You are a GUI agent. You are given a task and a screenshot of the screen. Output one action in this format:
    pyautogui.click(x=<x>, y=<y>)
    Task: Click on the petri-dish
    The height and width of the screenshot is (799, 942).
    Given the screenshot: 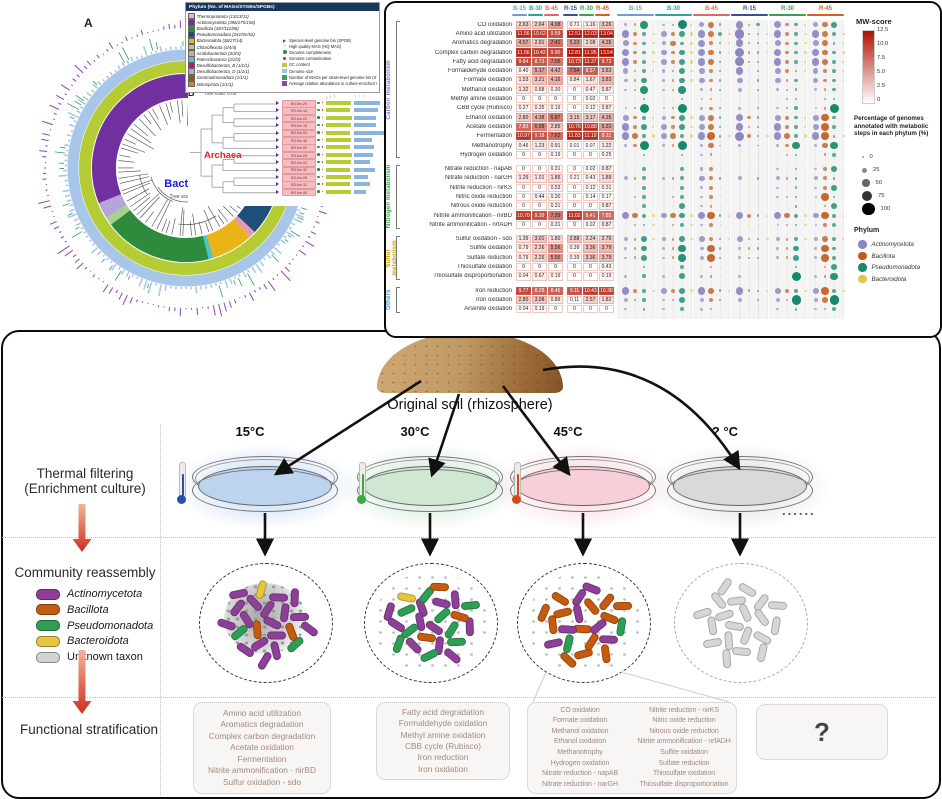 What is the action you would take?
    pyautogui.click(x=583, y=487)
    